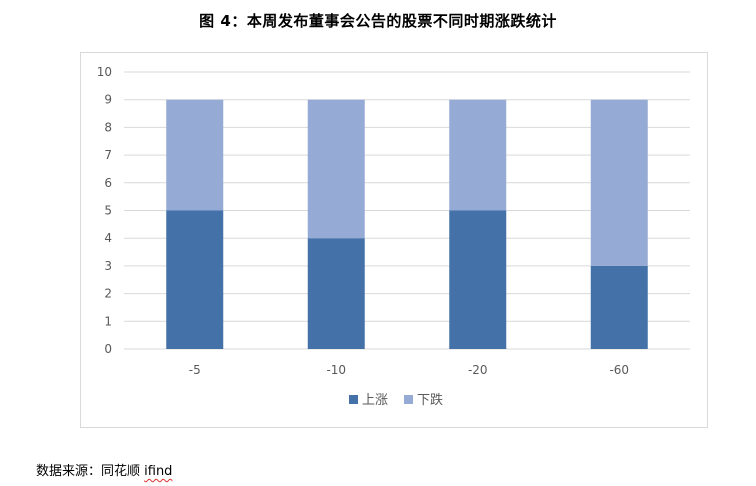 The image size is (756, 486). I want to click on bar-down--60, so click(619, 182).